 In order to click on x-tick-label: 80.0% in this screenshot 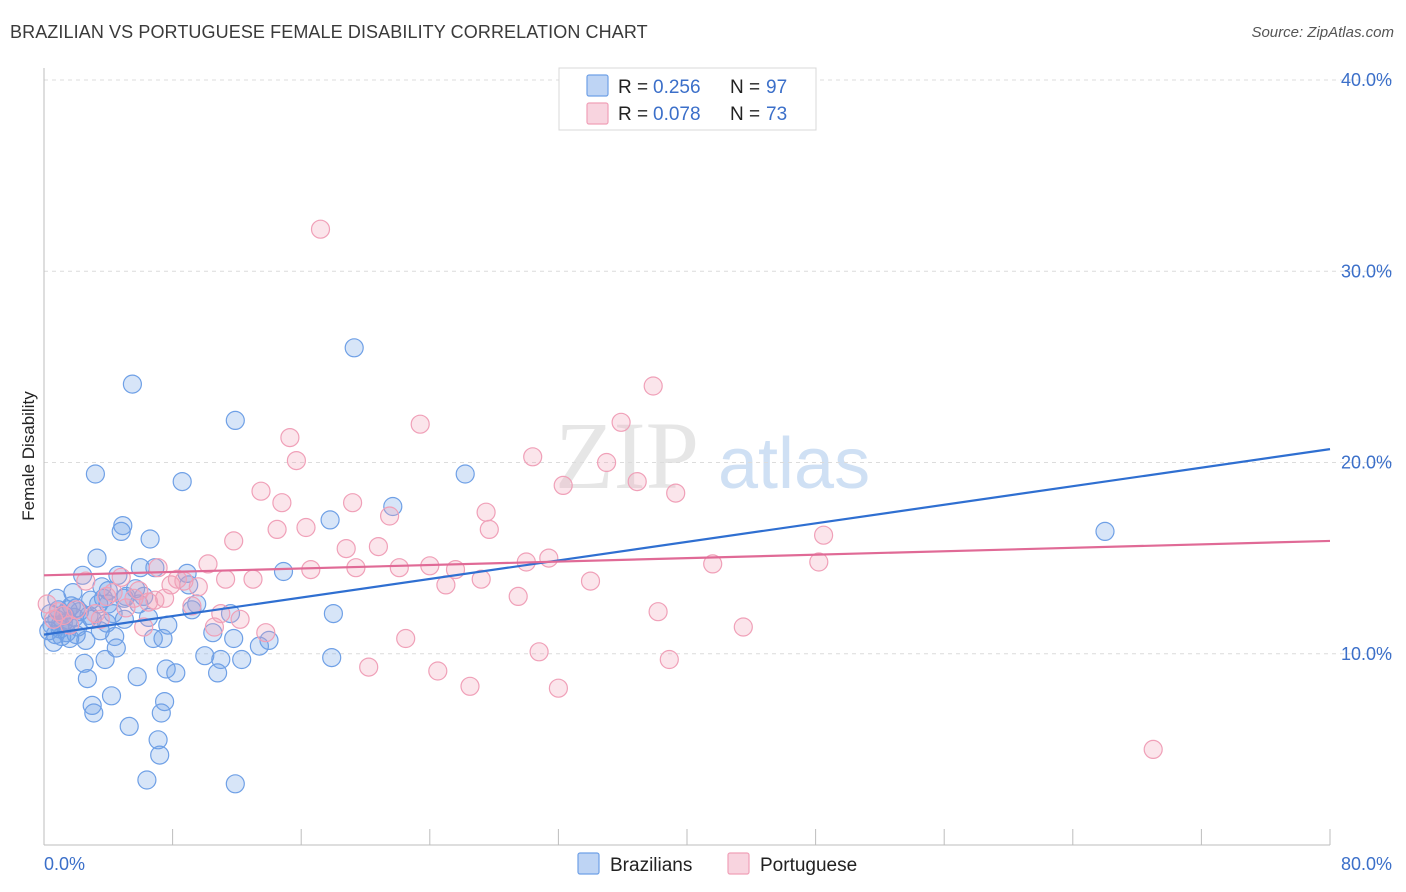, I will do `click(1366, 864)`.